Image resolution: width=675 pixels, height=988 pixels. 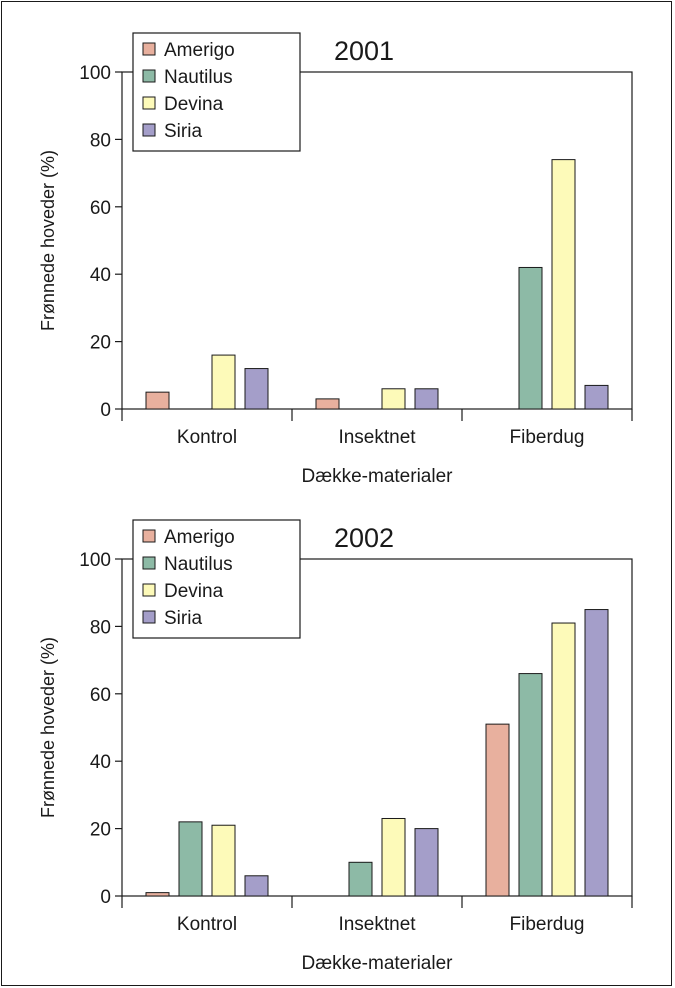 What do you see at coordinates (364, 51) in the screenshot?
I see `chart-title: 2001` at bounding box center [364, 51].